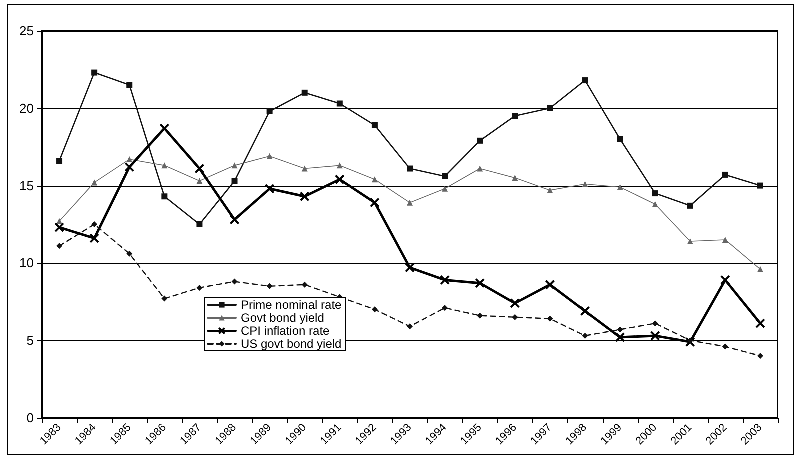 The width and height of the screenshot is (802, 463). What do you see at coordinates (30, 340) in the screenshot?
I see `y-tick-label: 5` at bounding box center [30, 340].